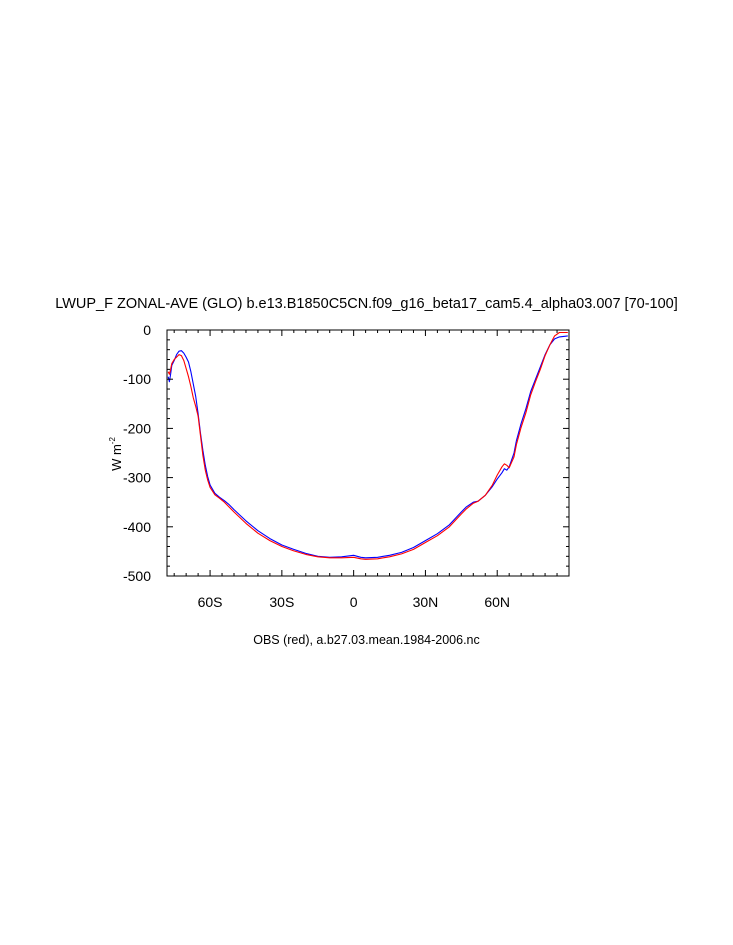  I want to click on chart-subtitle: OBS (red), a.b27.03.mean.1984-2006.nc, so click(366, 640).